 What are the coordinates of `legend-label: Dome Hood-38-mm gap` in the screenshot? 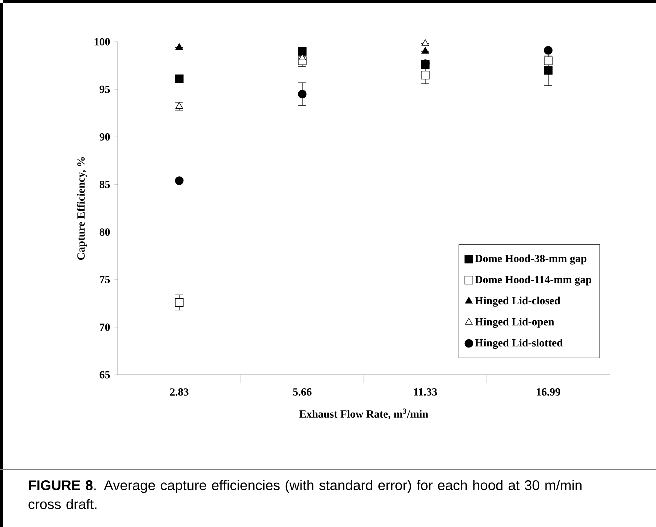 It's located at (531, 259).